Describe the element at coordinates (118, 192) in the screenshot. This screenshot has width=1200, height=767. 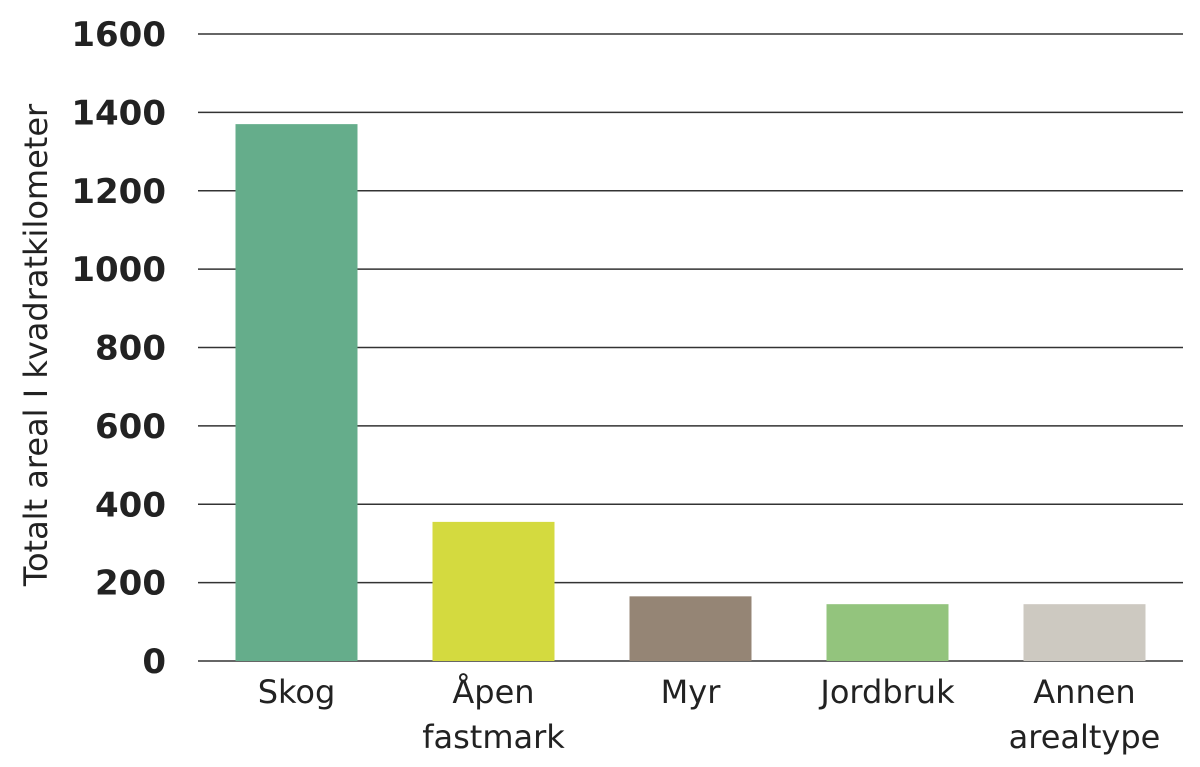
I see `y-tick-label: 1200` at that location.